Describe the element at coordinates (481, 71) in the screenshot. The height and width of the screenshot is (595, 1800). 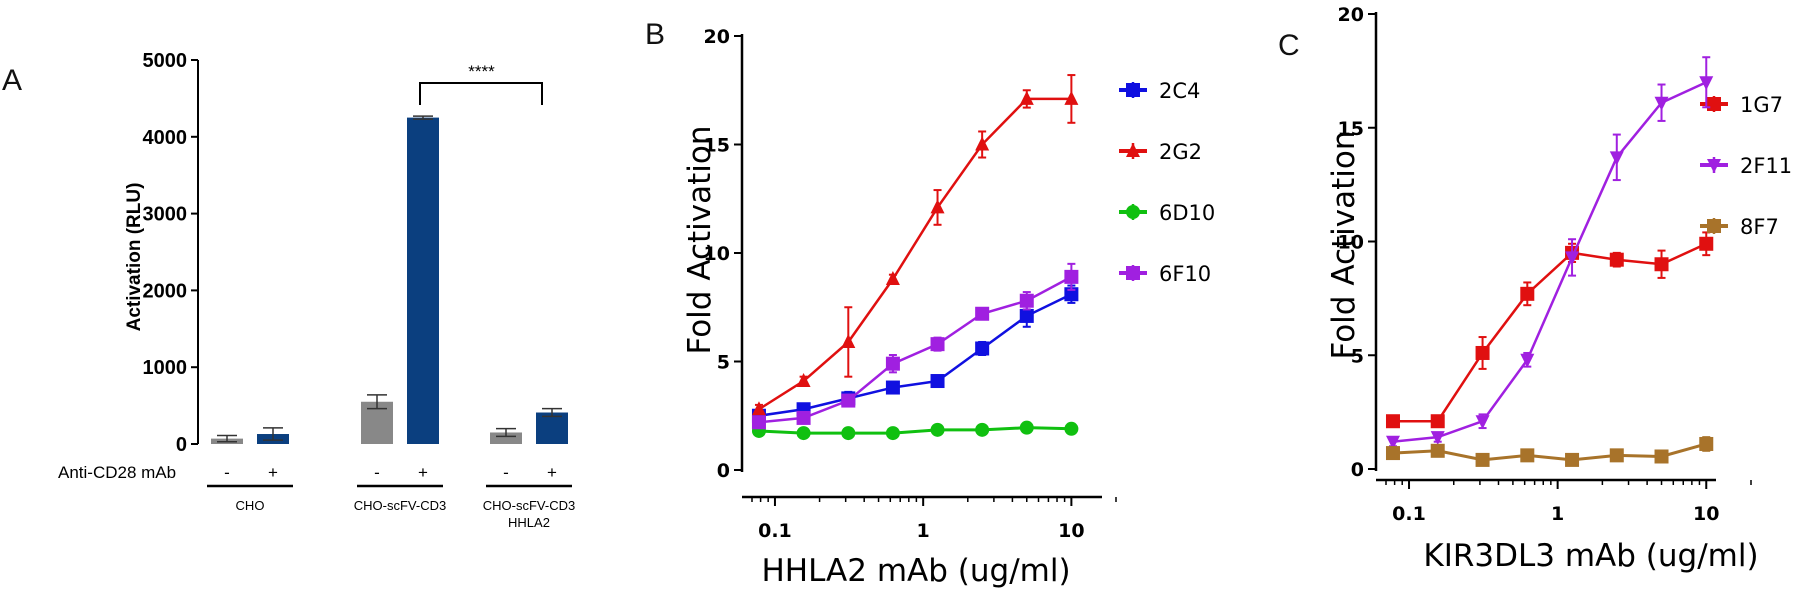
I see `a-significance-label: ****` at that location.